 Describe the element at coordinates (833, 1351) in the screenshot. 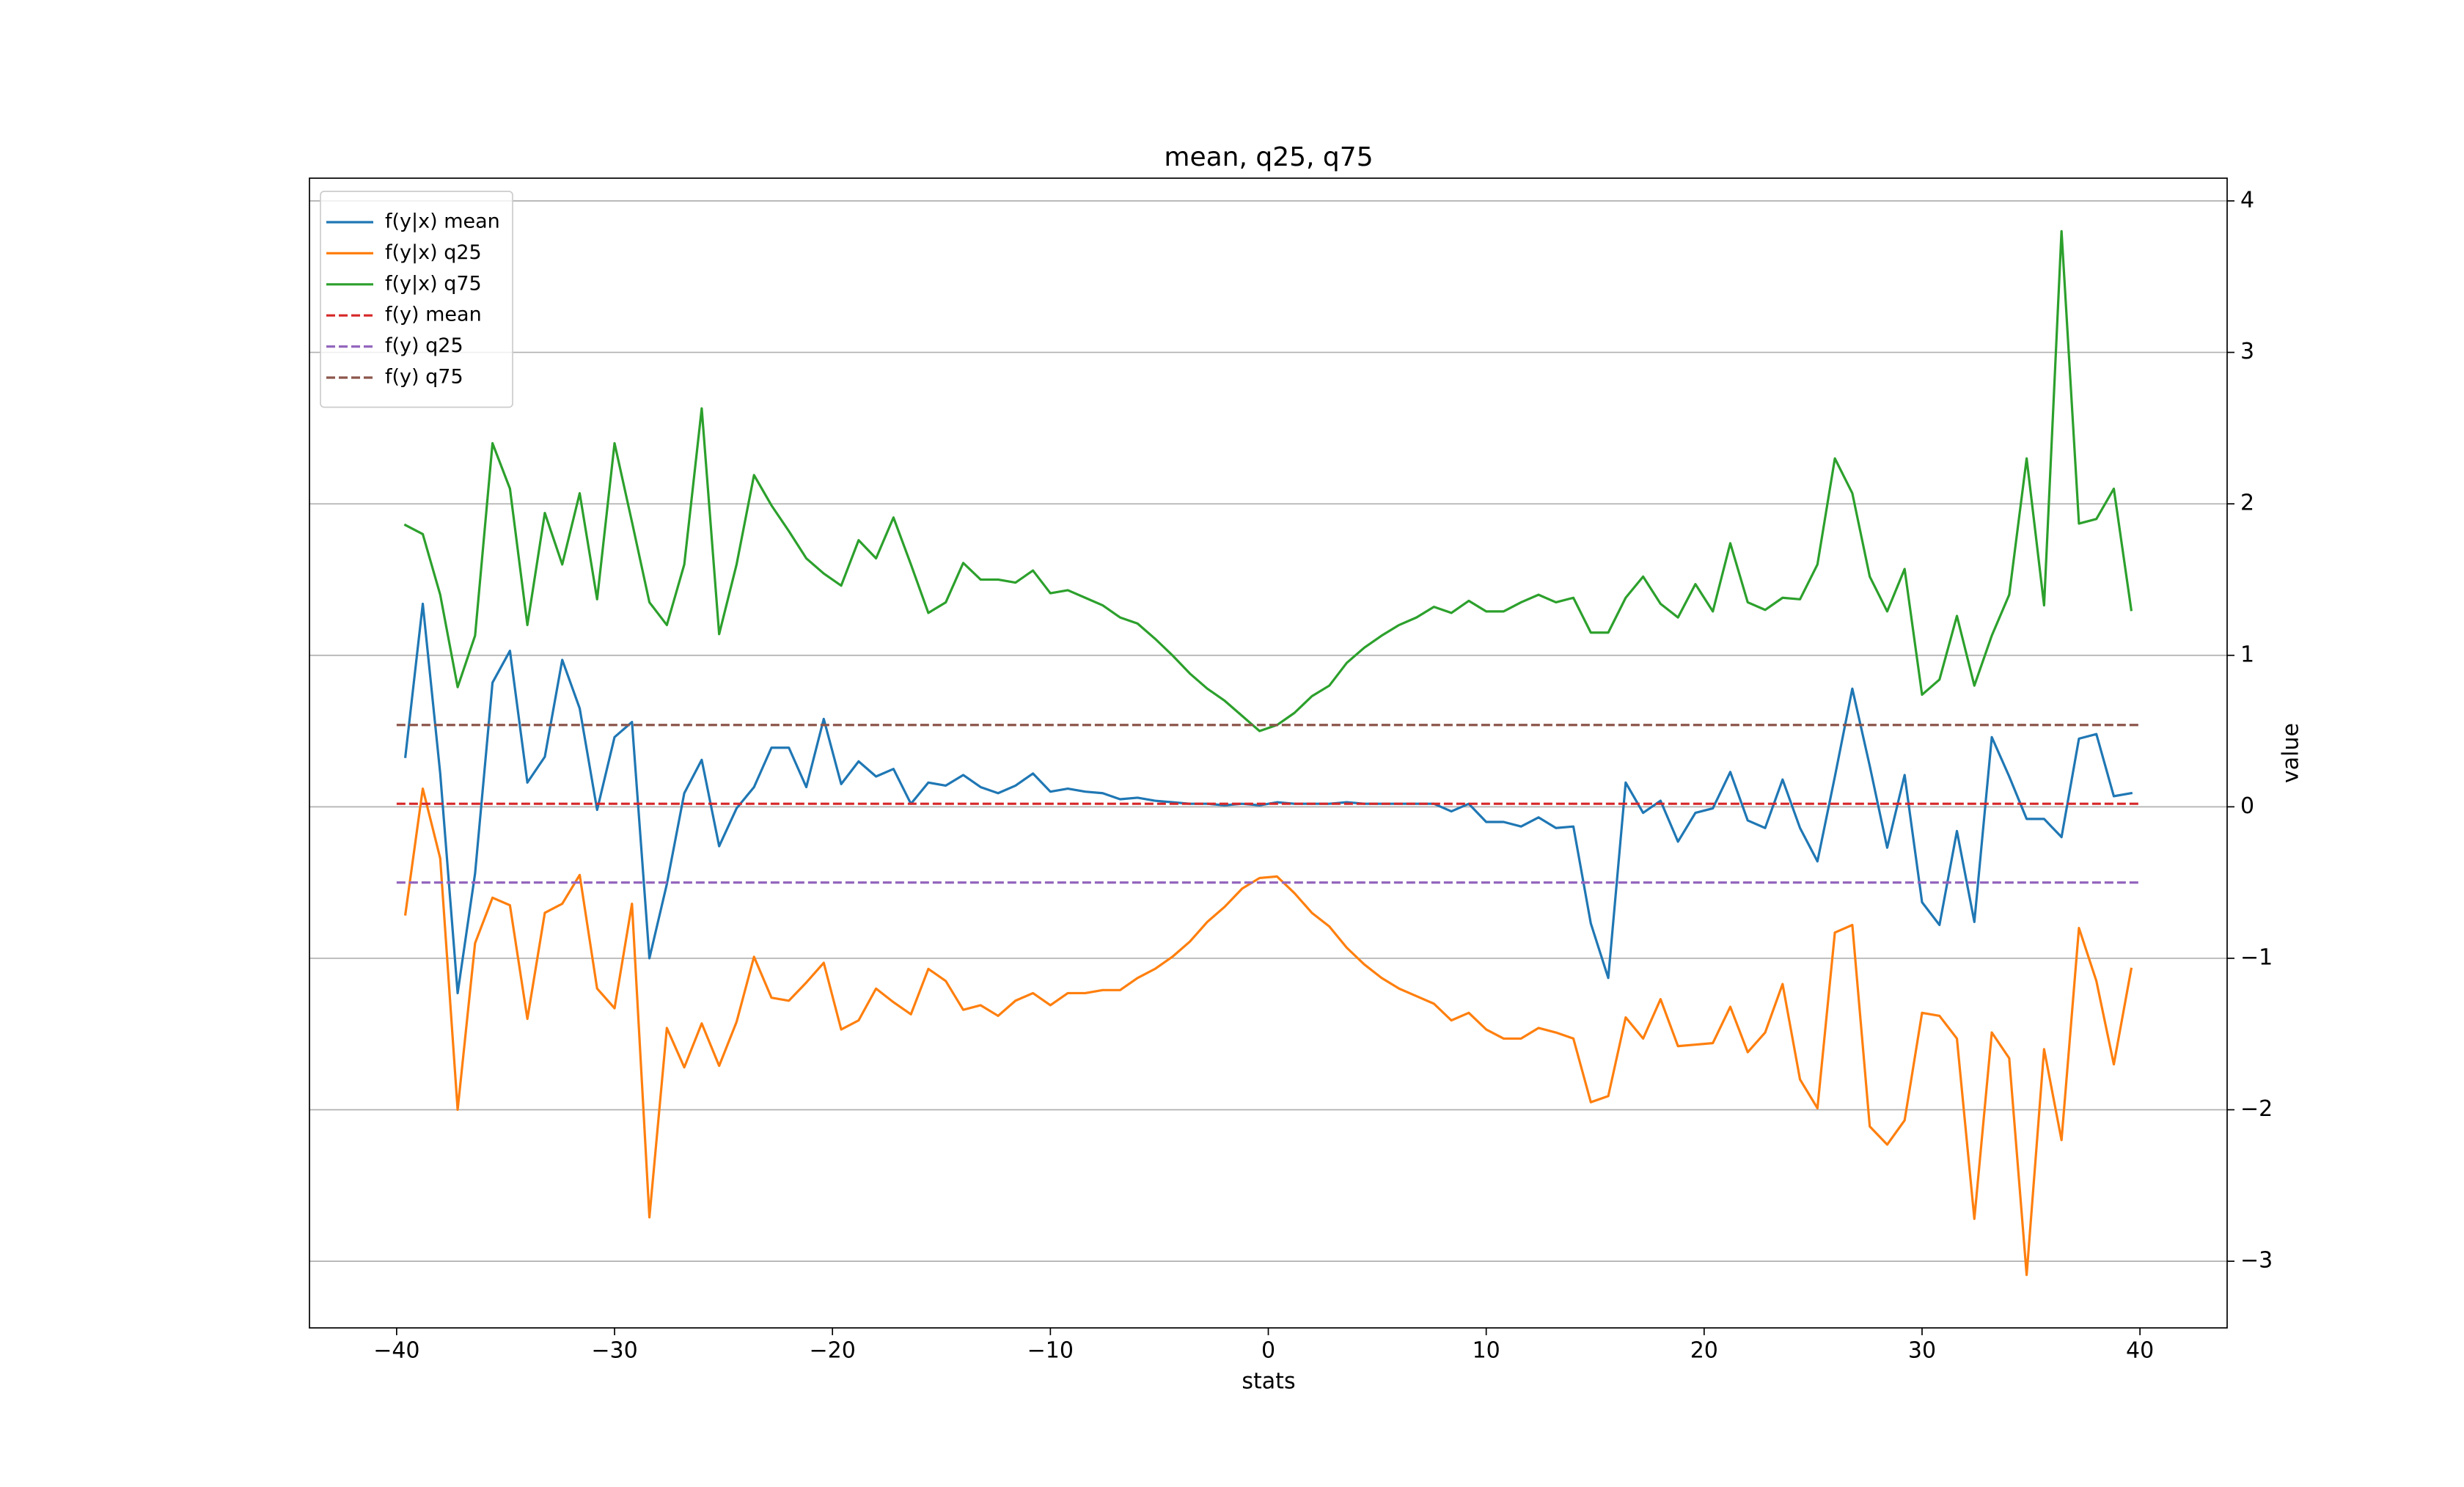

I see `x-tick-label: −20` at that location.